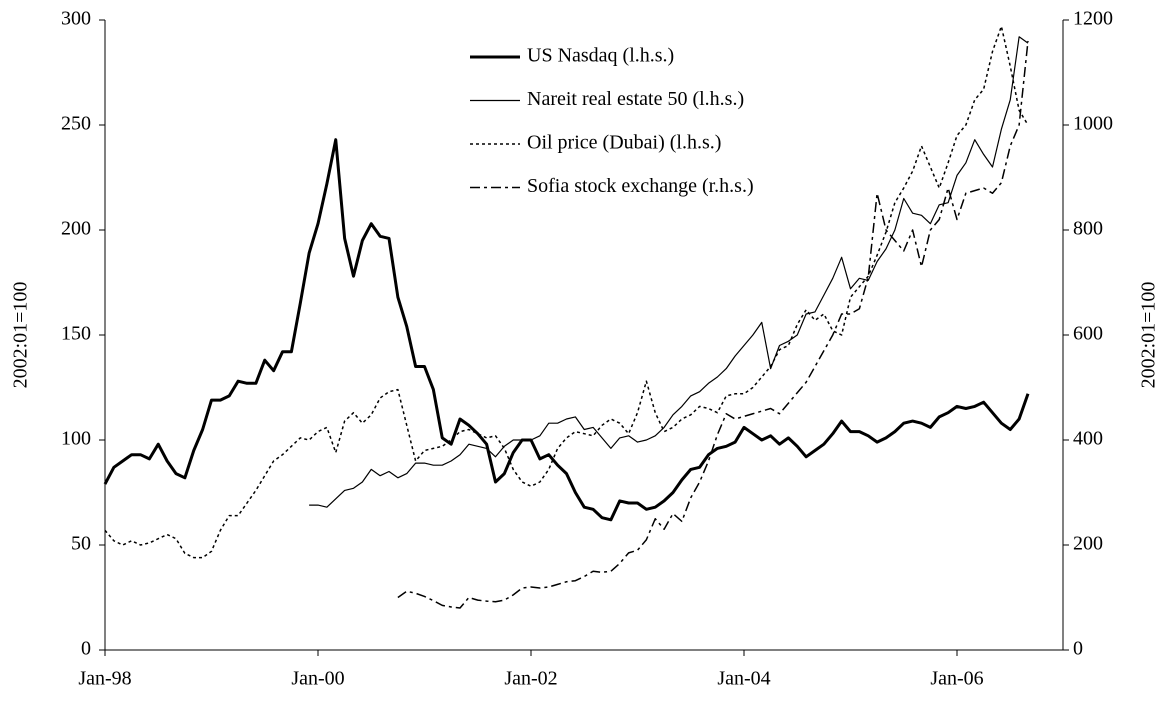  Describe the element at coordinates (1093, 19) in the screenshot. I see `y2-tick-label: 1200` at that location.